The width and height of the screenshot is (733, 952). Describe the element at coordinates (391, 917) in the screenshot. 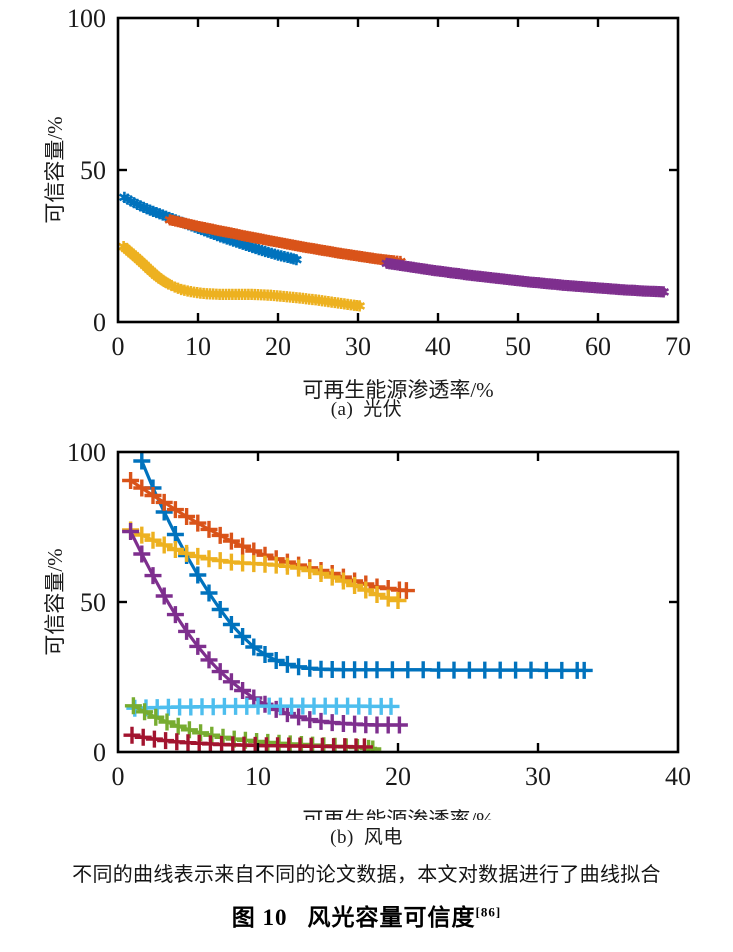

I see `figure-title-text: 风光容量可信度` at that location.